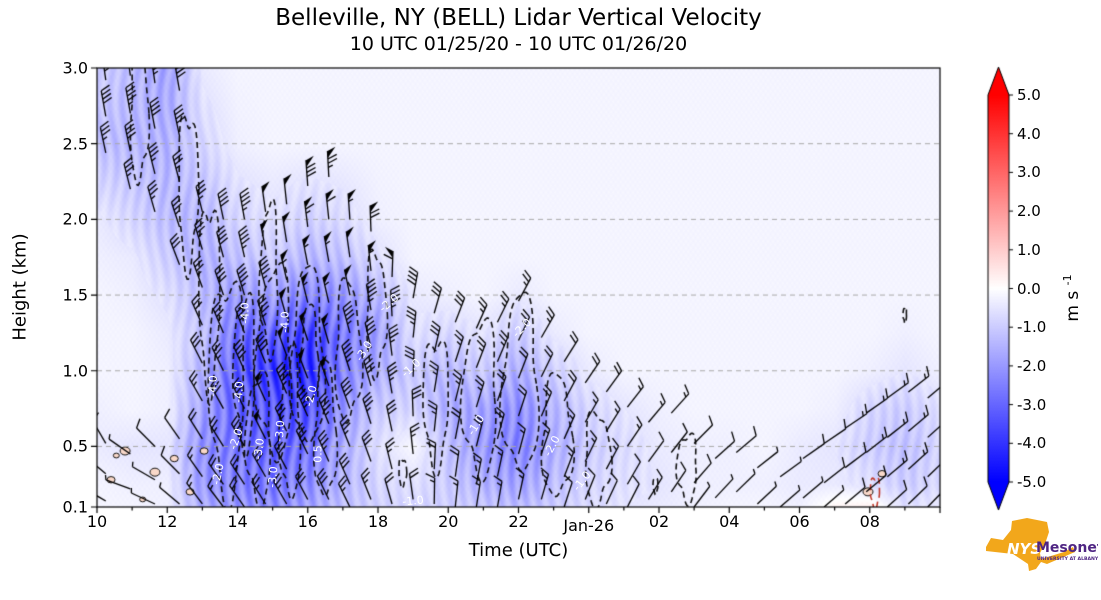 The image size is (1101, 600). Describe the element at coordinates (1032, 327) in the screenshot. I see `colorbar-tick-label: -1.0` at that location.